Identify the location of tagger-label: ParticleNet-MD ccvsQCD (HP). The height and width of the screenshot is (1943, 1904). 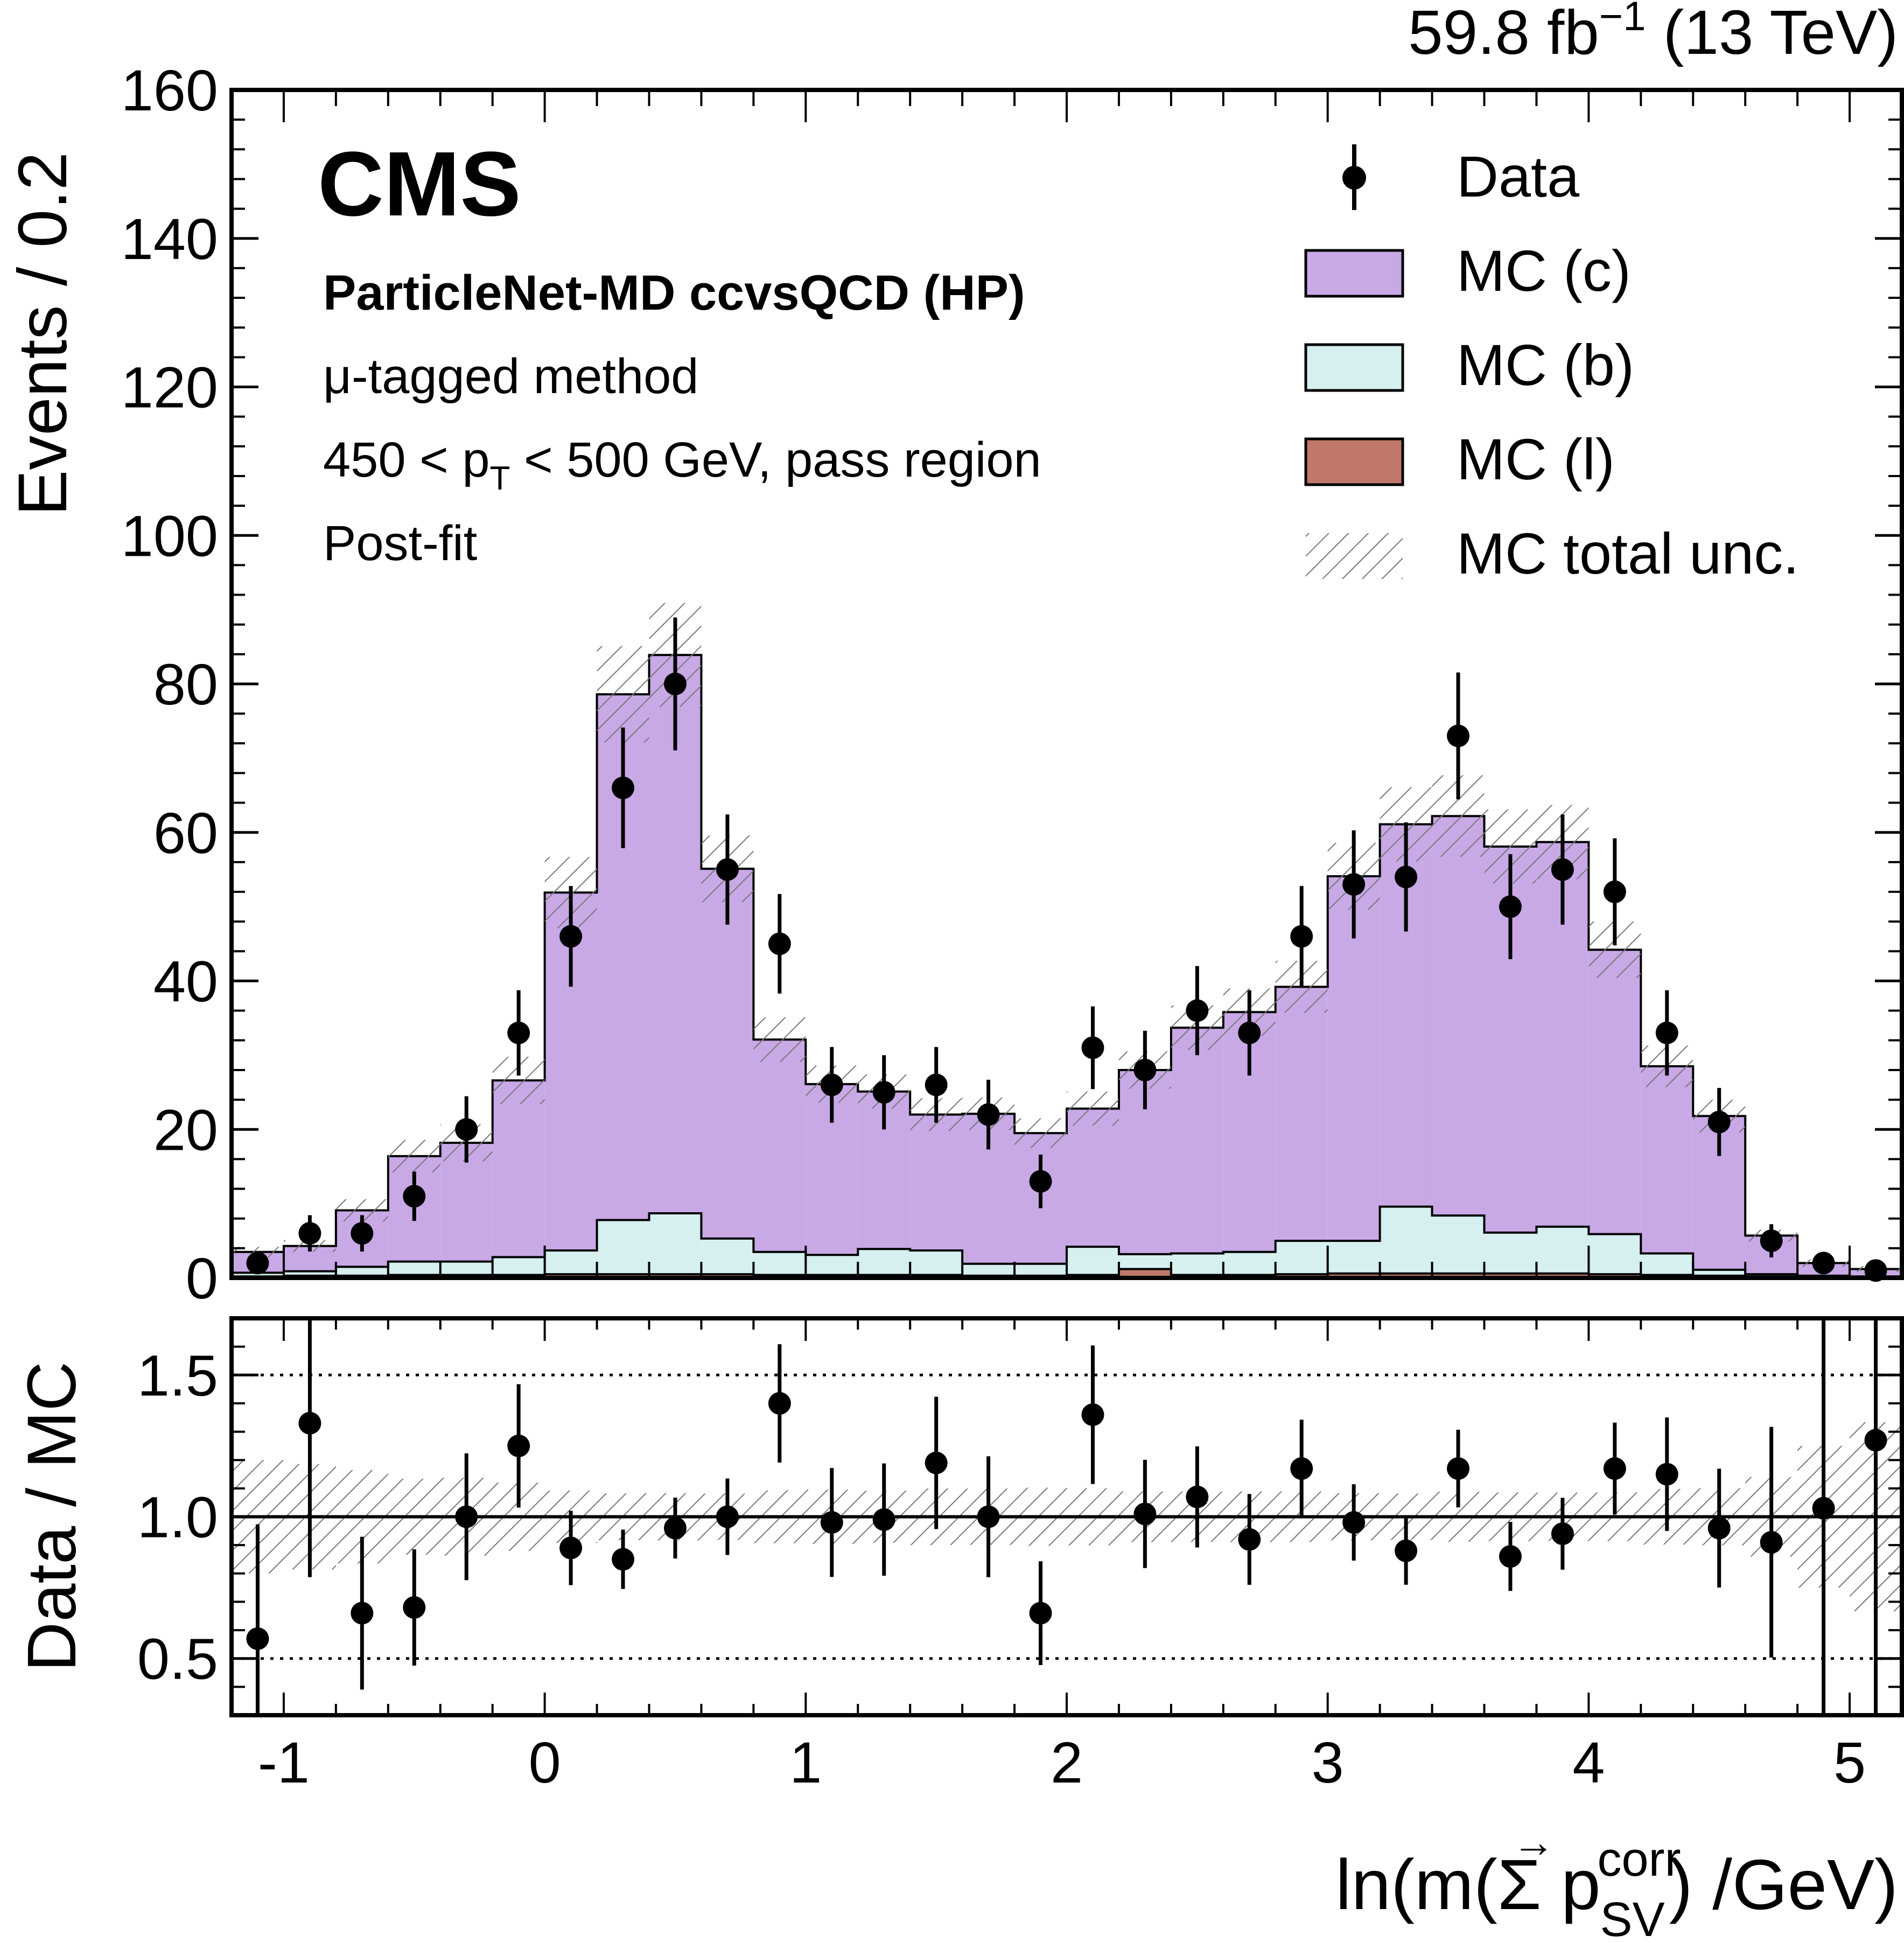
(674, 293).